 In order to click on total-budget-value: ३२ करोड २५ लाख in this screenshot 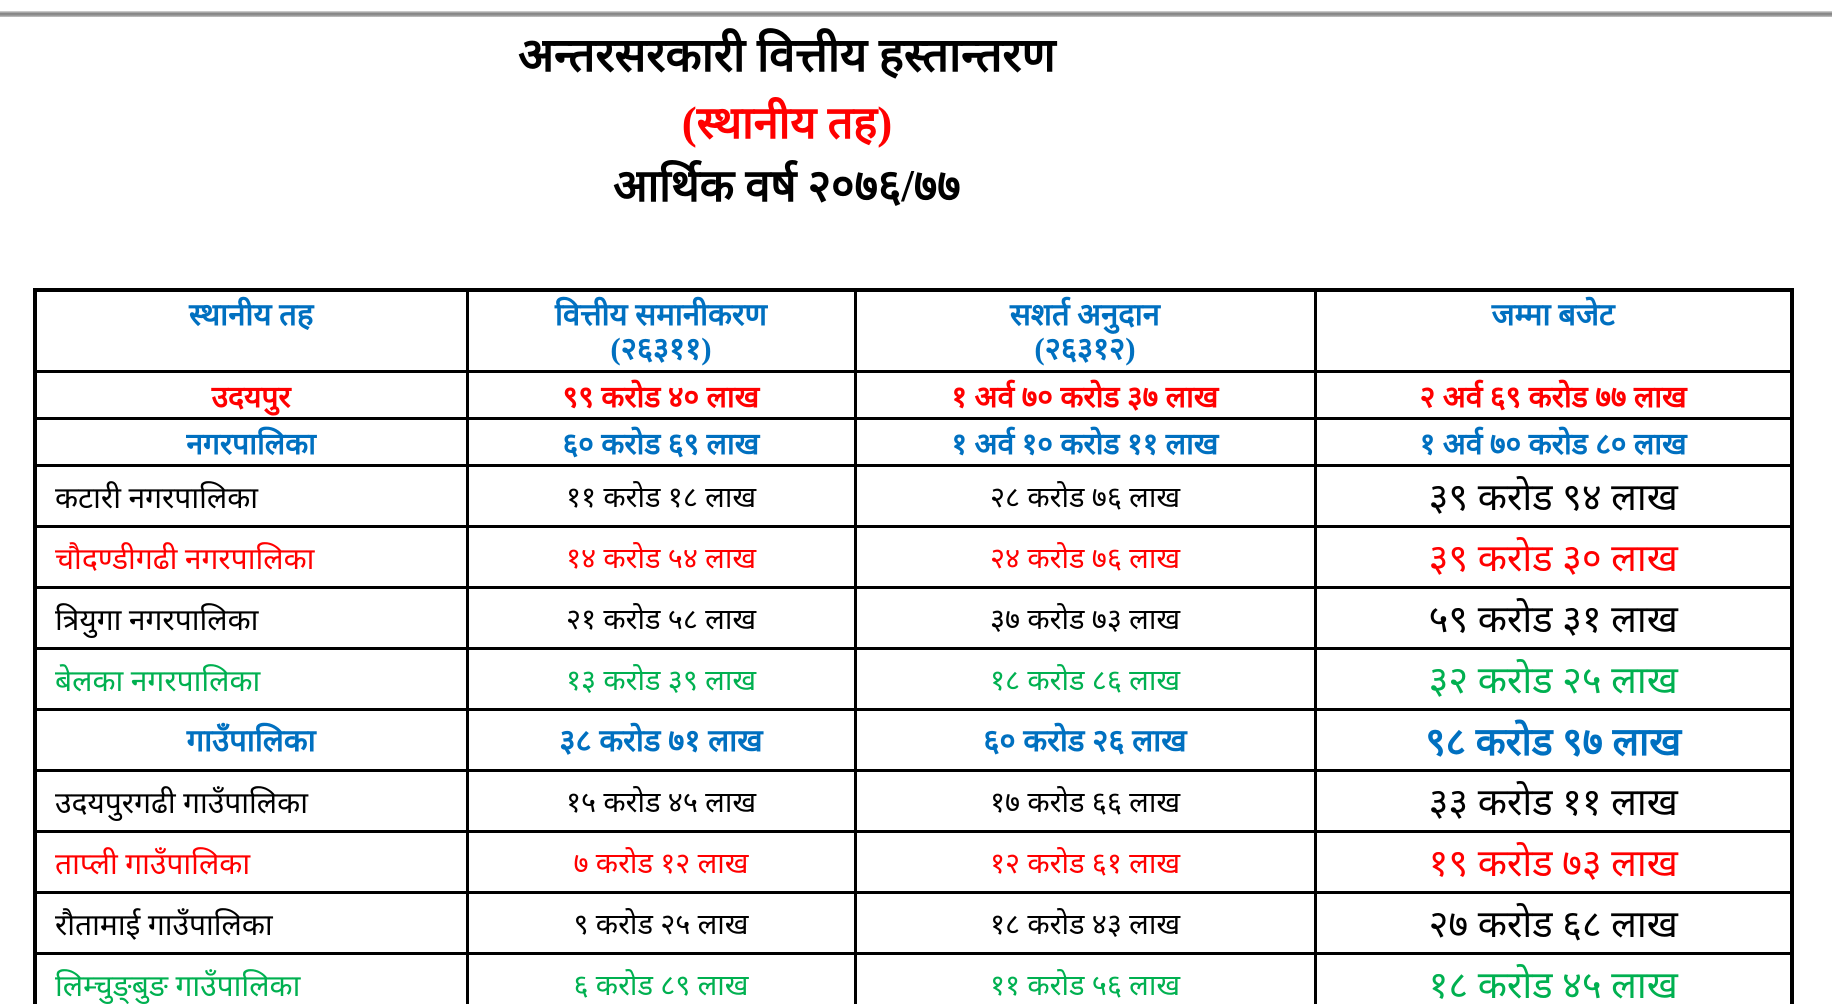, I will do `click(1553, 679)`.